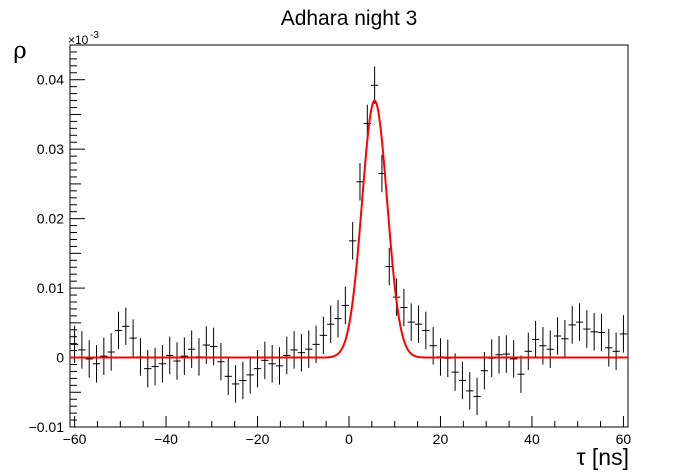  I want to click on chart-title: Adhara night 3, so click(349, 18).